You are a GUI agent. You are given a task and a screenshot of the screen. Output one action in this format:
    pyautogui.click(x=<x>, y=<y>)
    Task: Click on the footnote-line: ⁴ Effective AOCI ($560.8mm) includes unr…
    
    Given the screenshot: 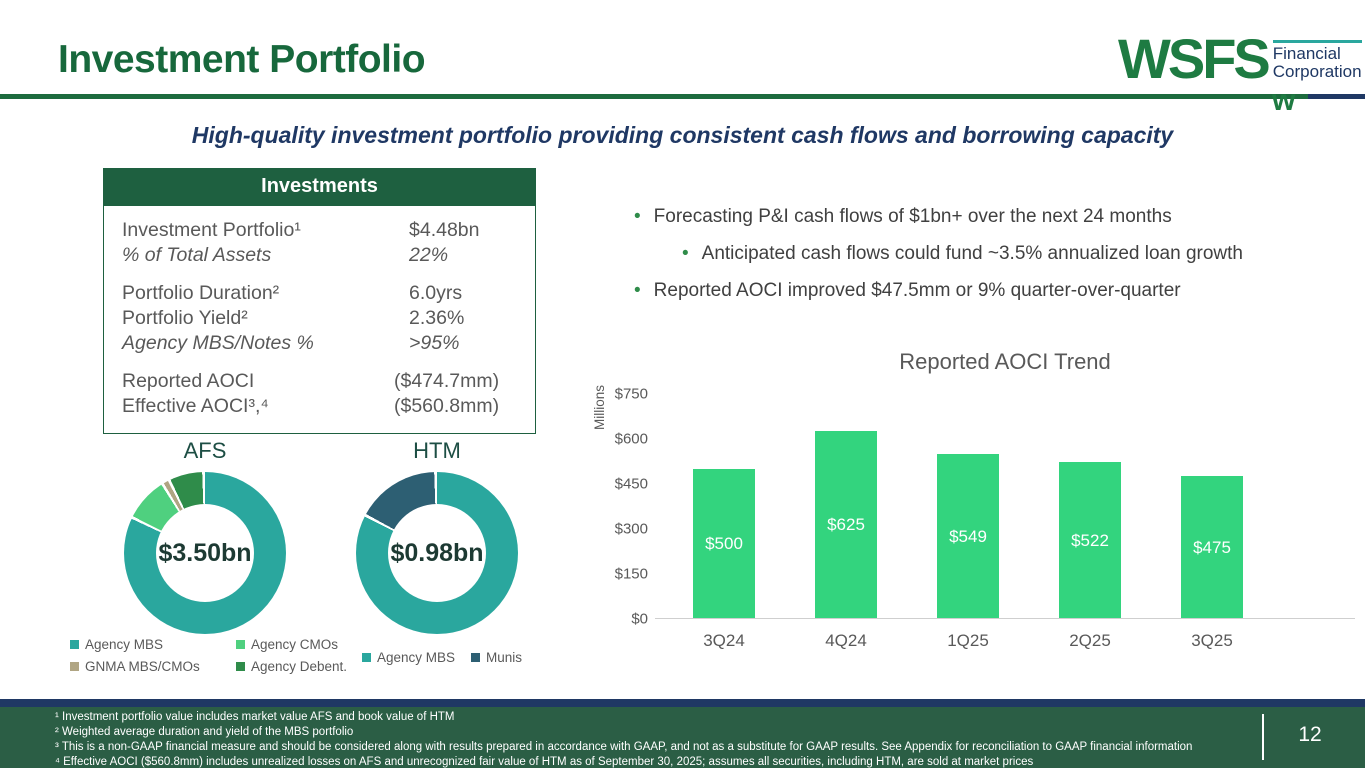 What is the action you would take?
    pyautogui.click(x=544, y=762)
    